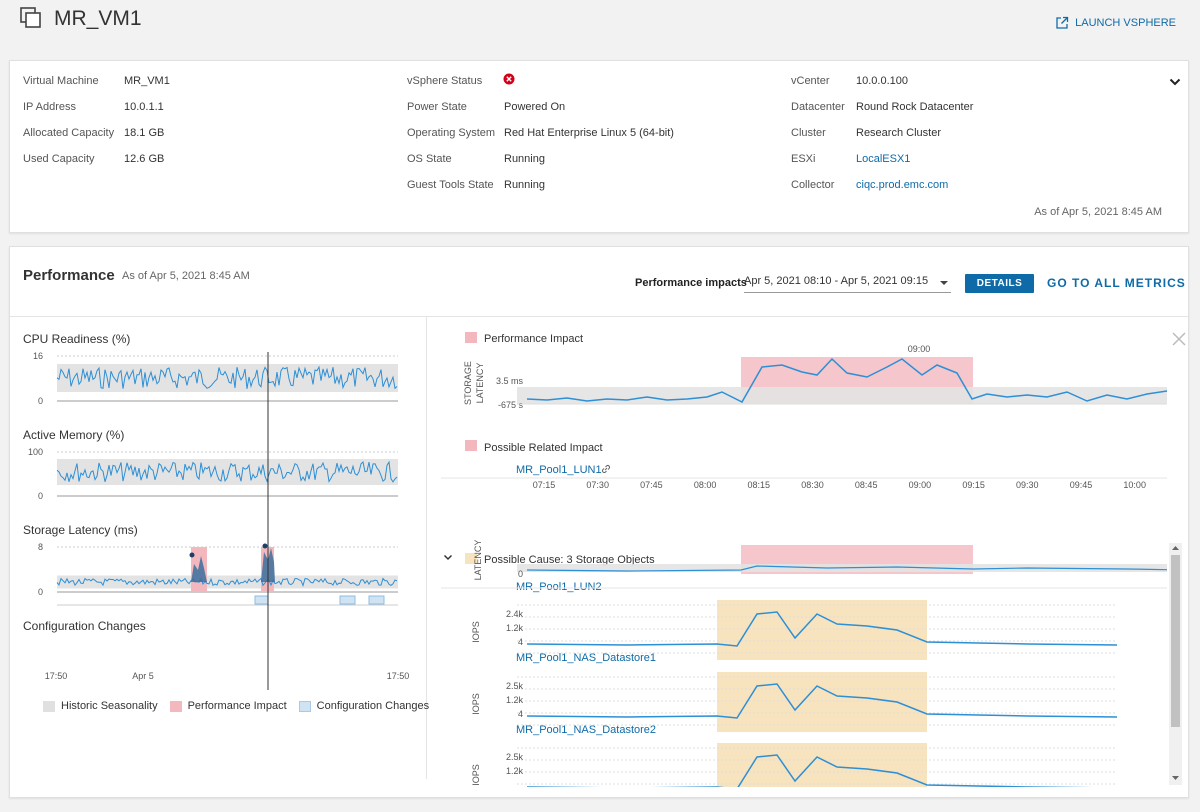 This screenshot has width=1200, height=812. I want to click on performance-impacts-label: Performance impacts, so click(691, 283).